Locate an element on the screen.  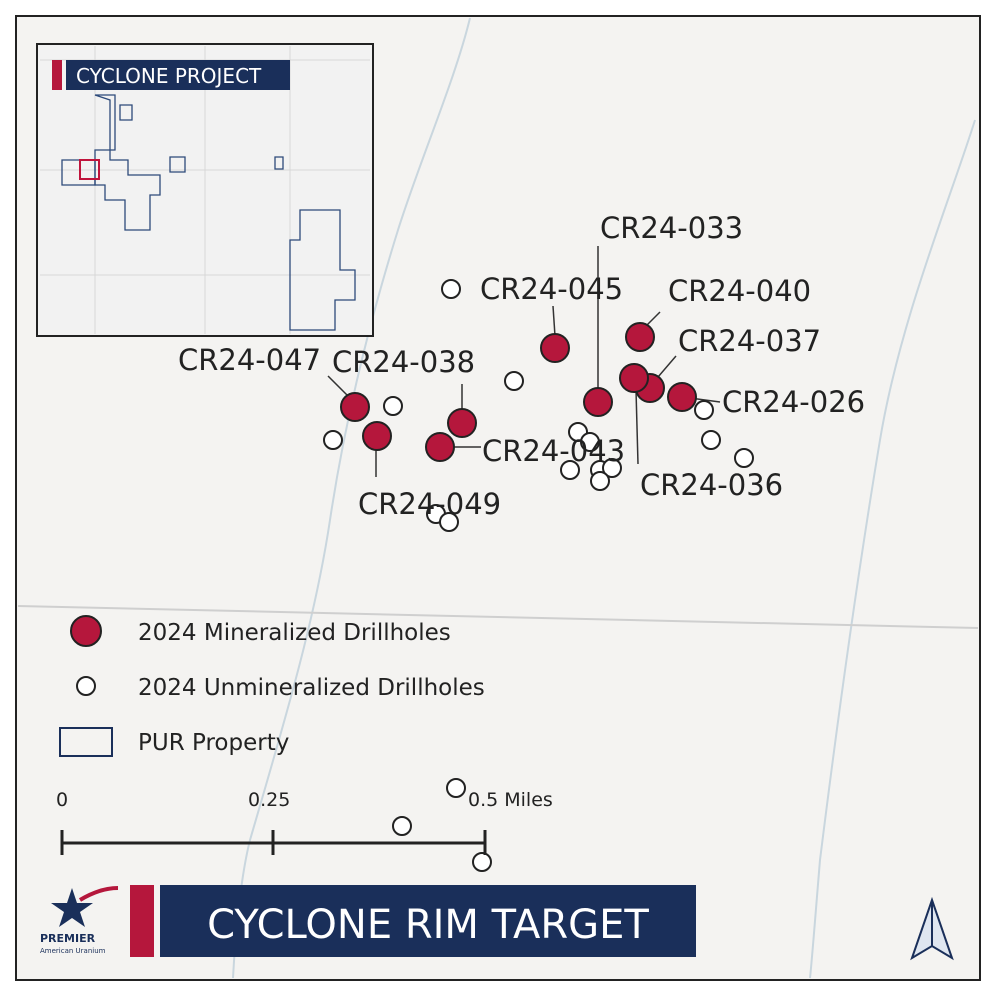
title: CYCLONE RIM TARGET is located at coordinates (428, 925).